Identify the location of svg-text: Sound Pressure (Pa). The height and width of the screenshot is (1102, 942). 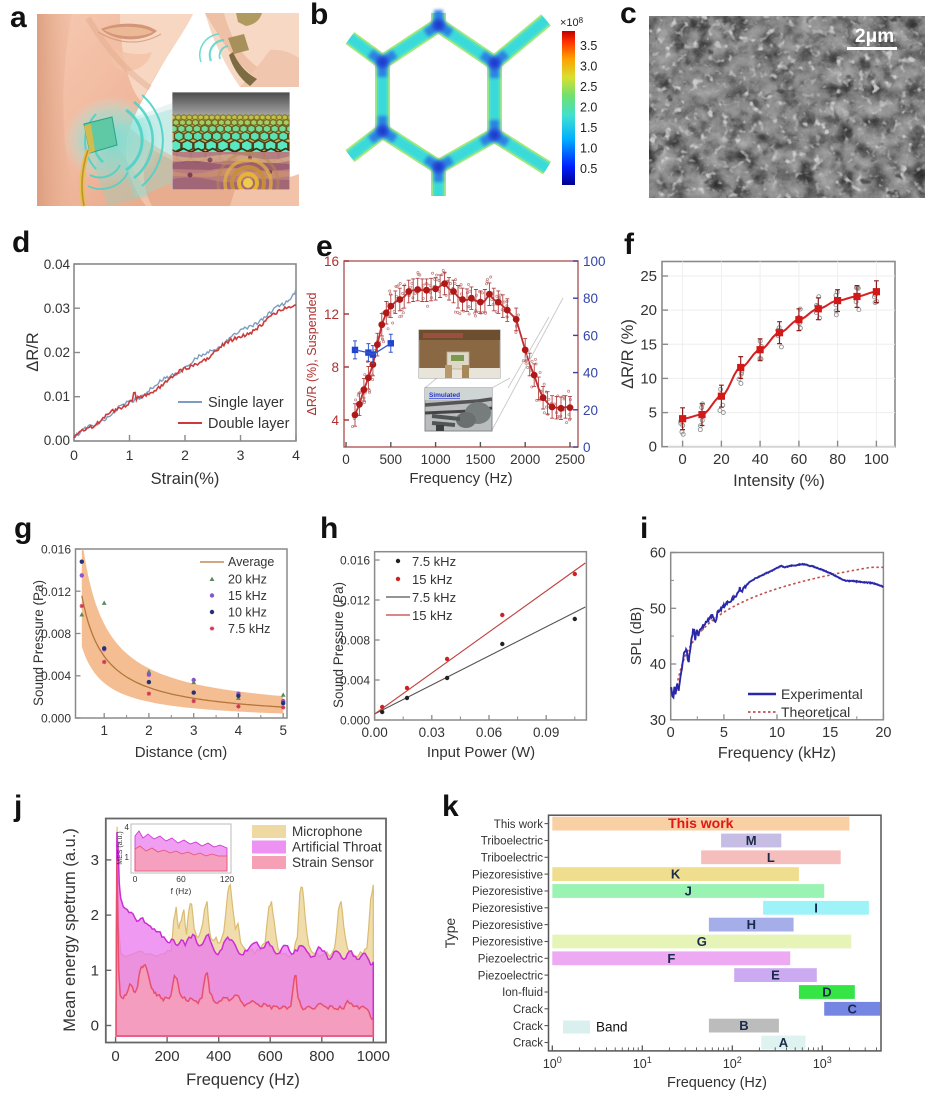
(38, 643).